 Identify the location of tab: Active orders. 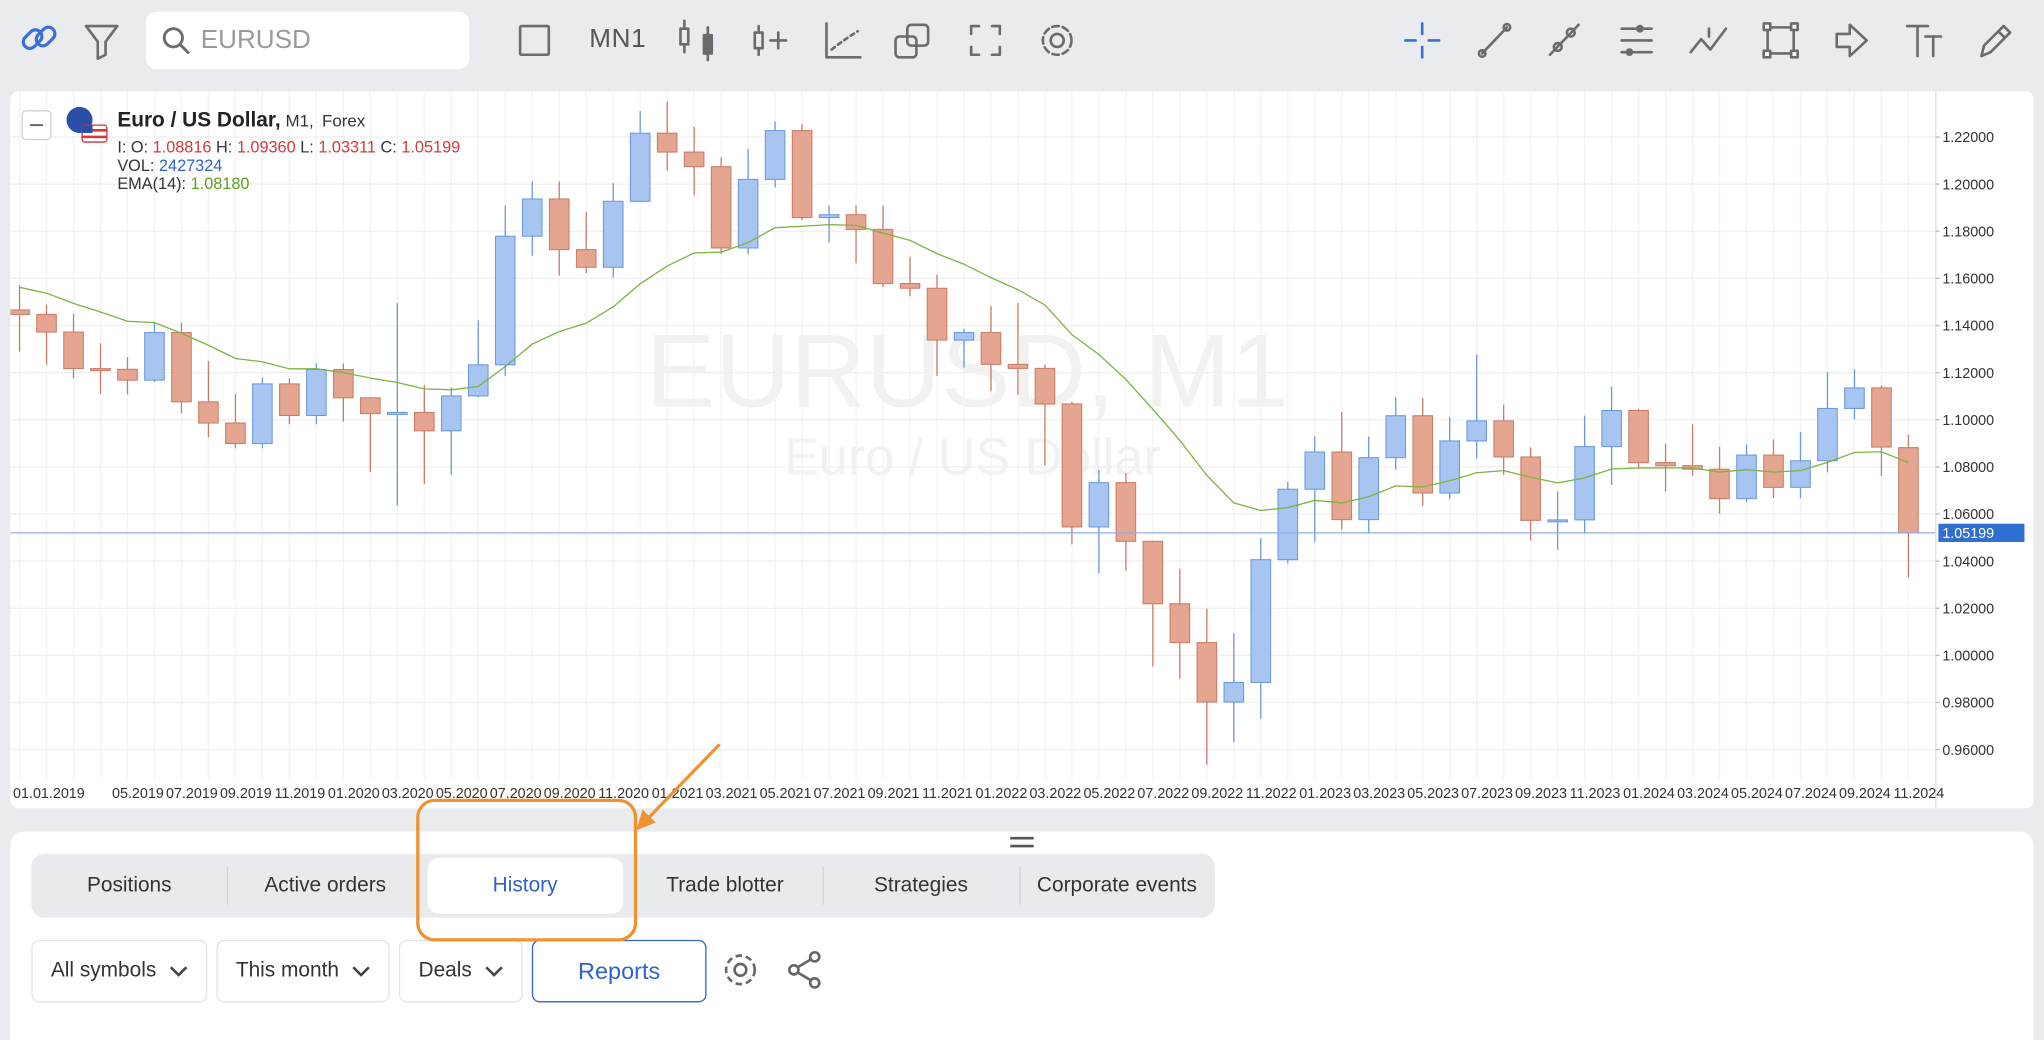
(325, 886).